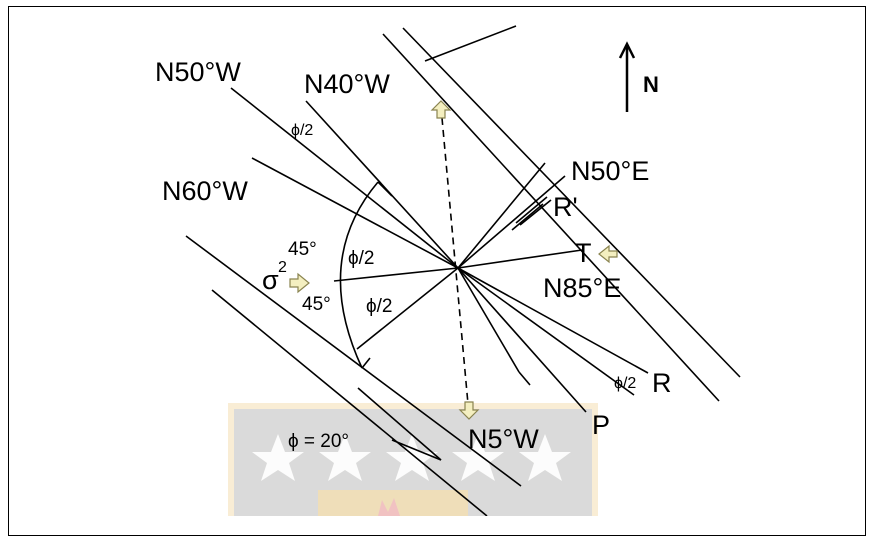 The height and width of the screenshot is (536, 876). I want to click on watermark-logo, so click(413, 459).